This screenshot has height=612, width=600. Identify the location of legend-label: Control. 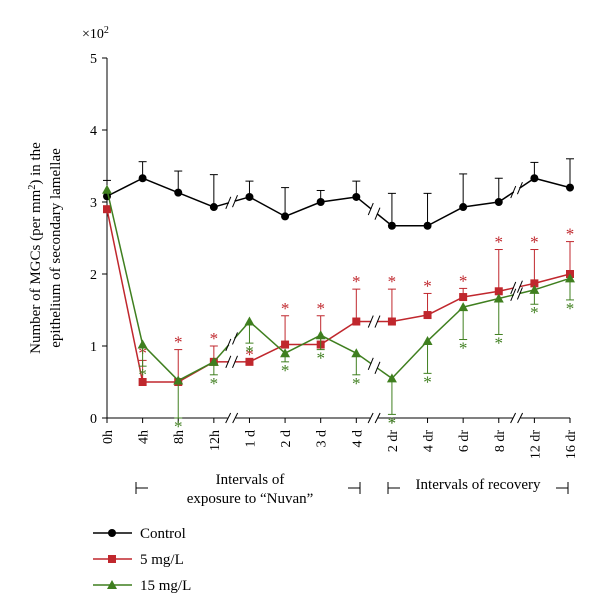
(163, 534).